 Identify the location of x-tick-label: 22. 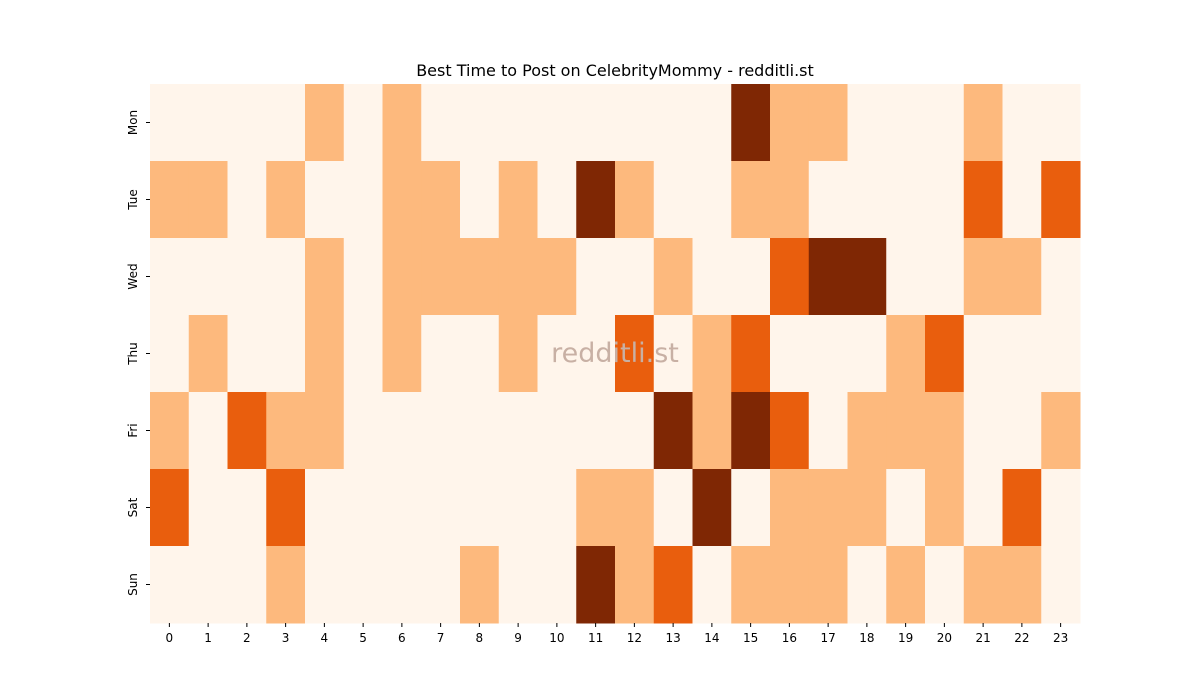
(1021, 638).